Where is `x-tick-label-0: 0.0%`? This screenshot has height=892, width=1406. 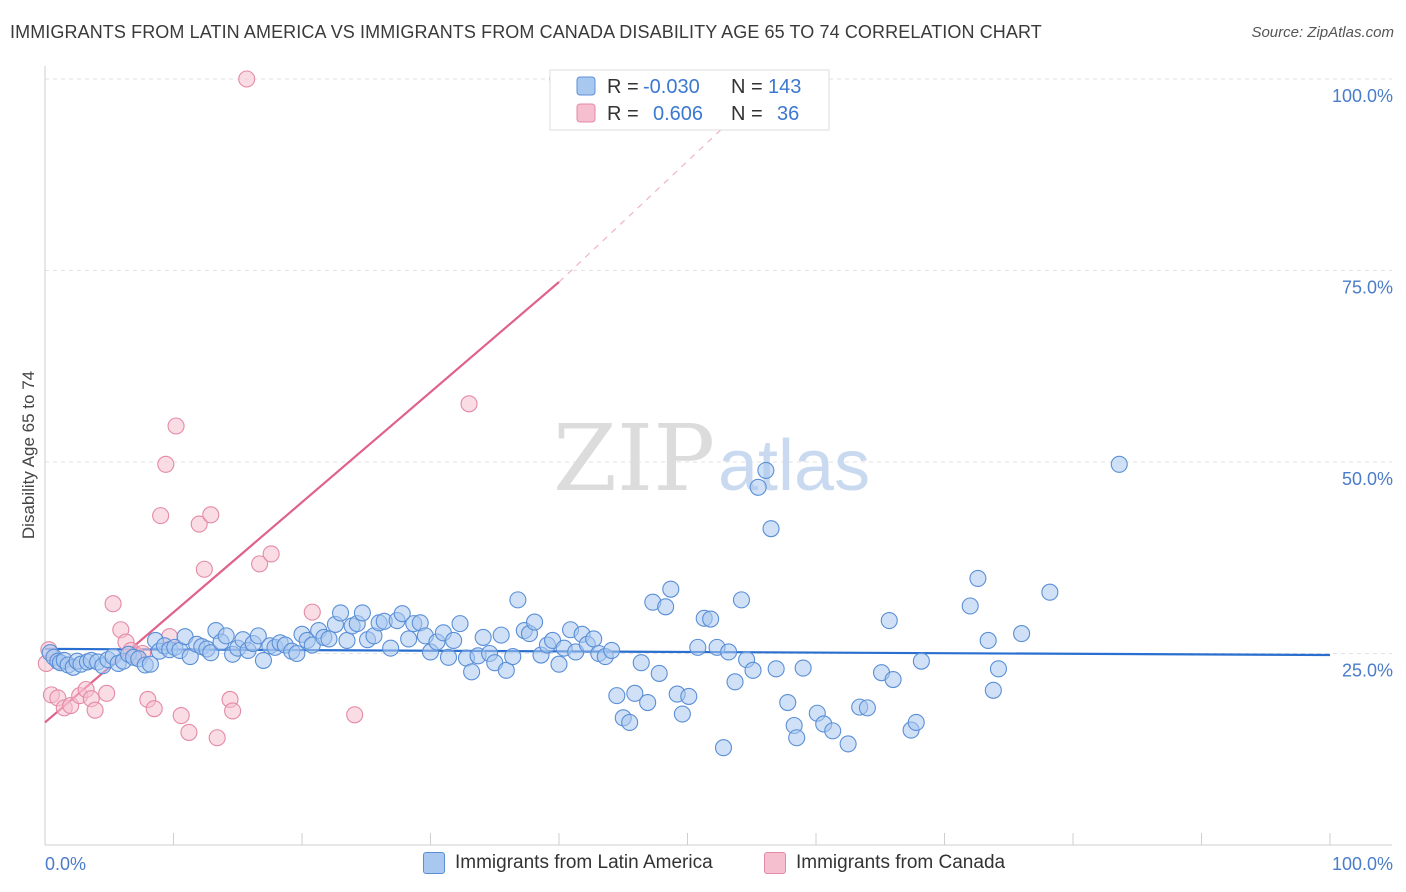
x-tick-label-0: 0.0% is located at coordinates (65, 864).